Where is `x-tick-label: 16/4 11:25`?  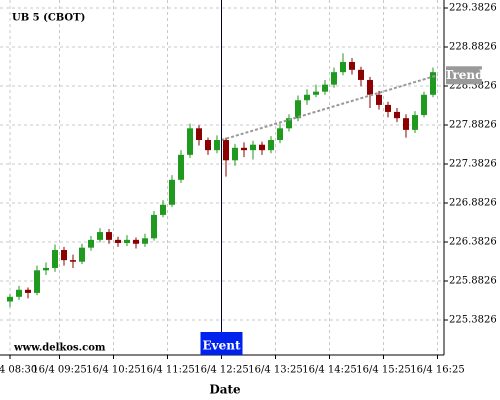
x-tick-label: 16/4 11:25 is located at coordinates (167, 370).